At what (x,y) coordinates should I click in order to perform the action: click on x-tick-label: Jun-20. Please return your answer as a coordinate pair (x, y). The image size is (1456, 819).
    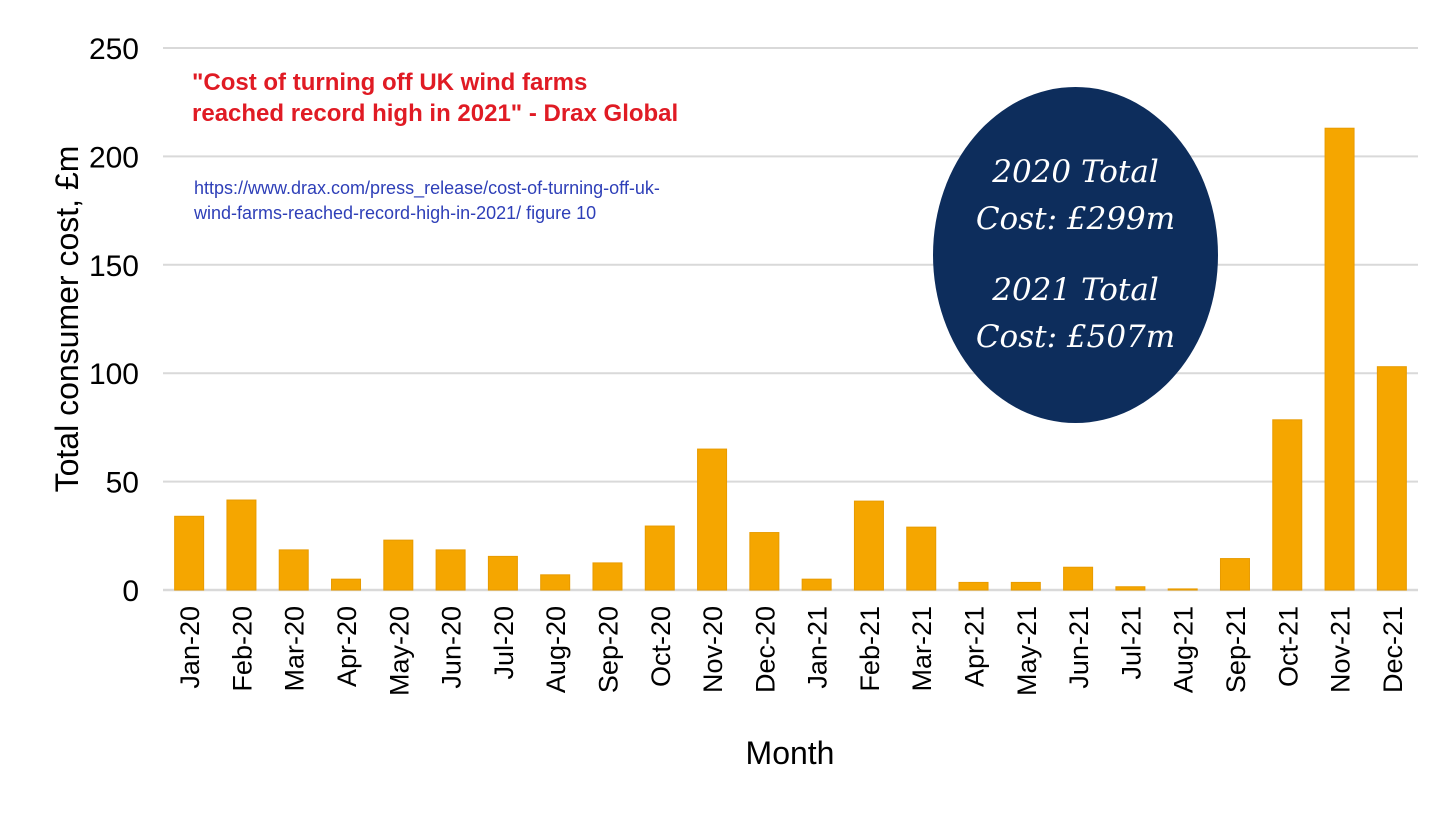
    Looking at the image, I should click on (452, 647).